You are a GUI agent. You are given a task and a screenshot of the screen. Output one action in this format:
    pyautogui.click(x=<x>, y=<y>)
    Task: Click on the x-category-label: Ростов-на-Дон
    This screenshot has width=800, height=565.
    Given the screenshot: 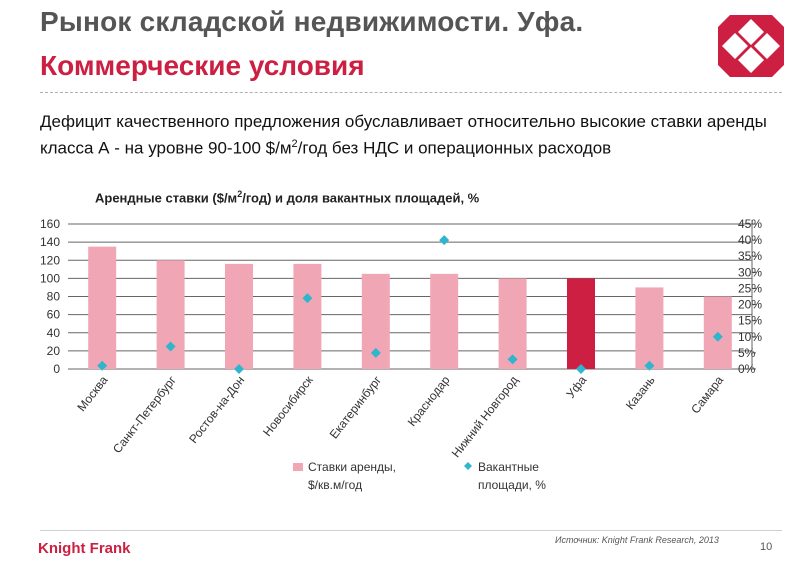 What is the action you would take?
    pyautogui.click(x=216, y=409)
    